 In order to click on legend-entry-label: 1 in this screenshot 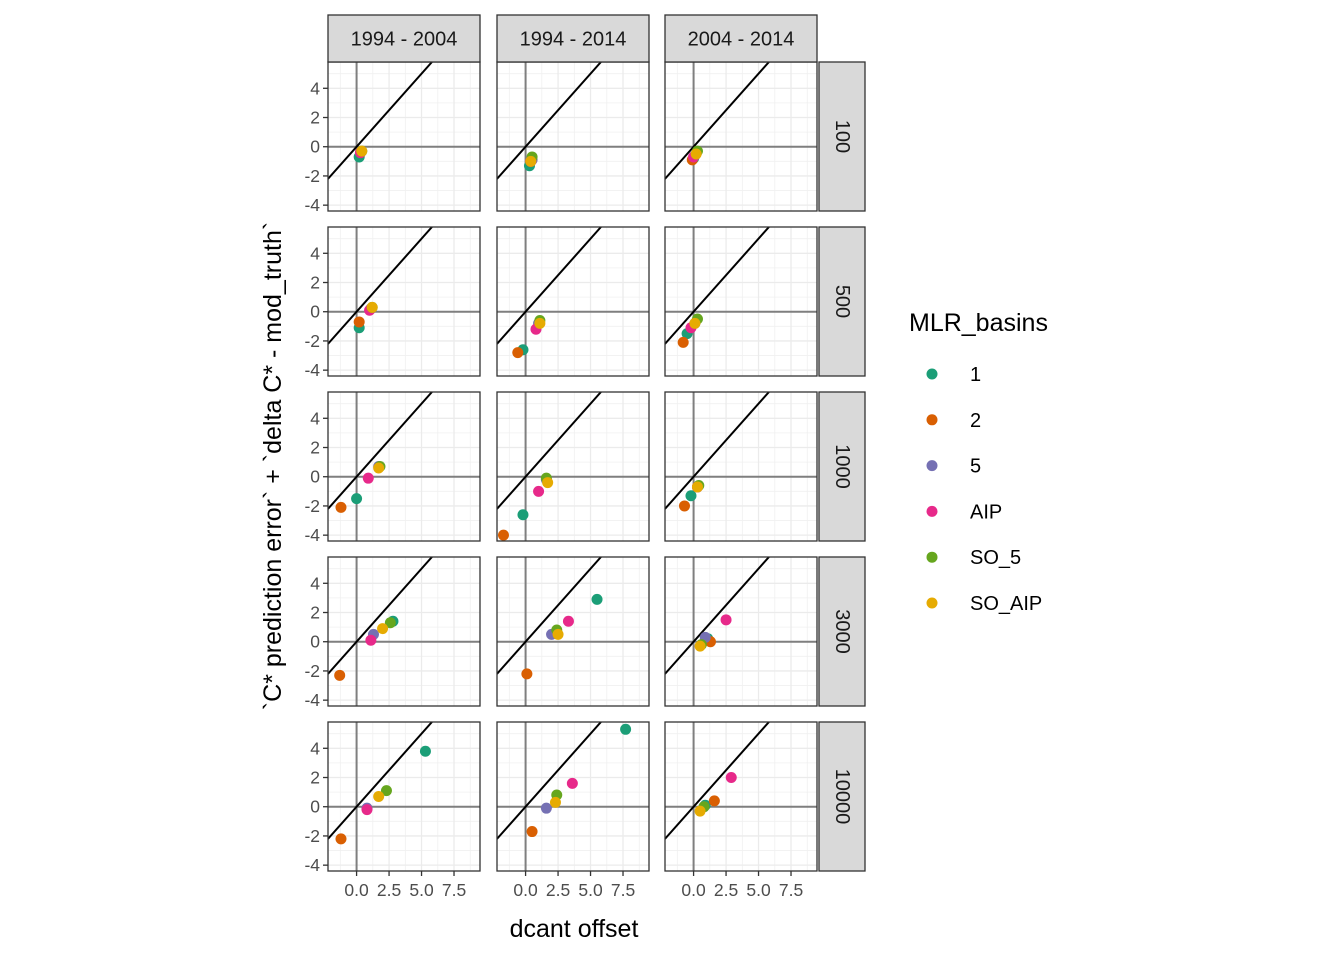, I will do `click(975, 375)`.